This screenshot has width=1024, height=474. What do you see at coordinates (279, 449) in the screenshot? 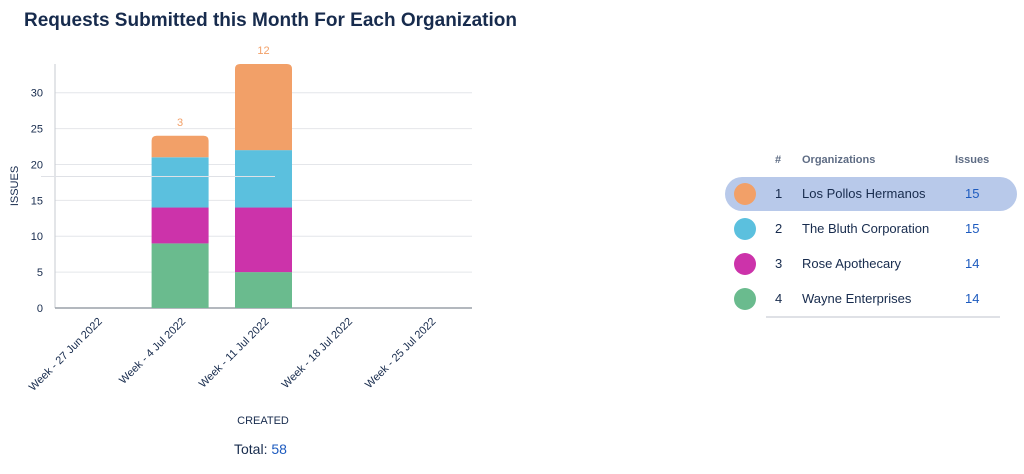
I see `total-value: 58` at bounding box center [279, 449].